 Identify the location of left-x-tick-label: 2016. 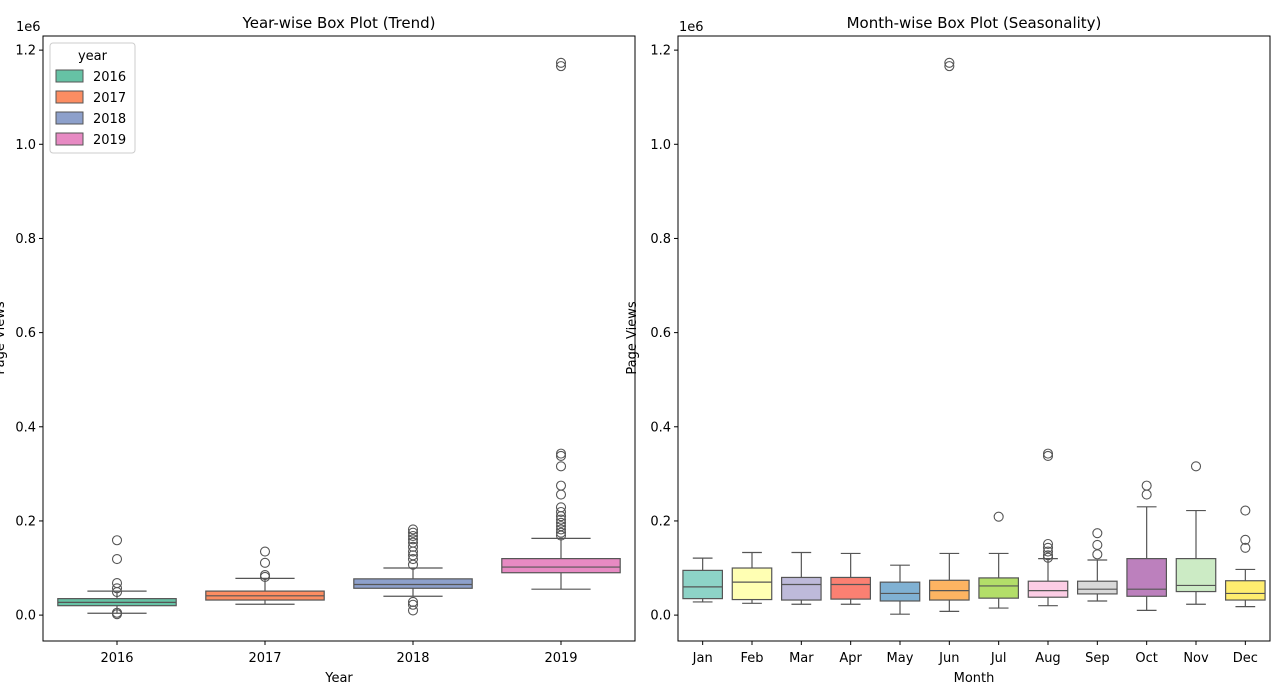
(116, 658).